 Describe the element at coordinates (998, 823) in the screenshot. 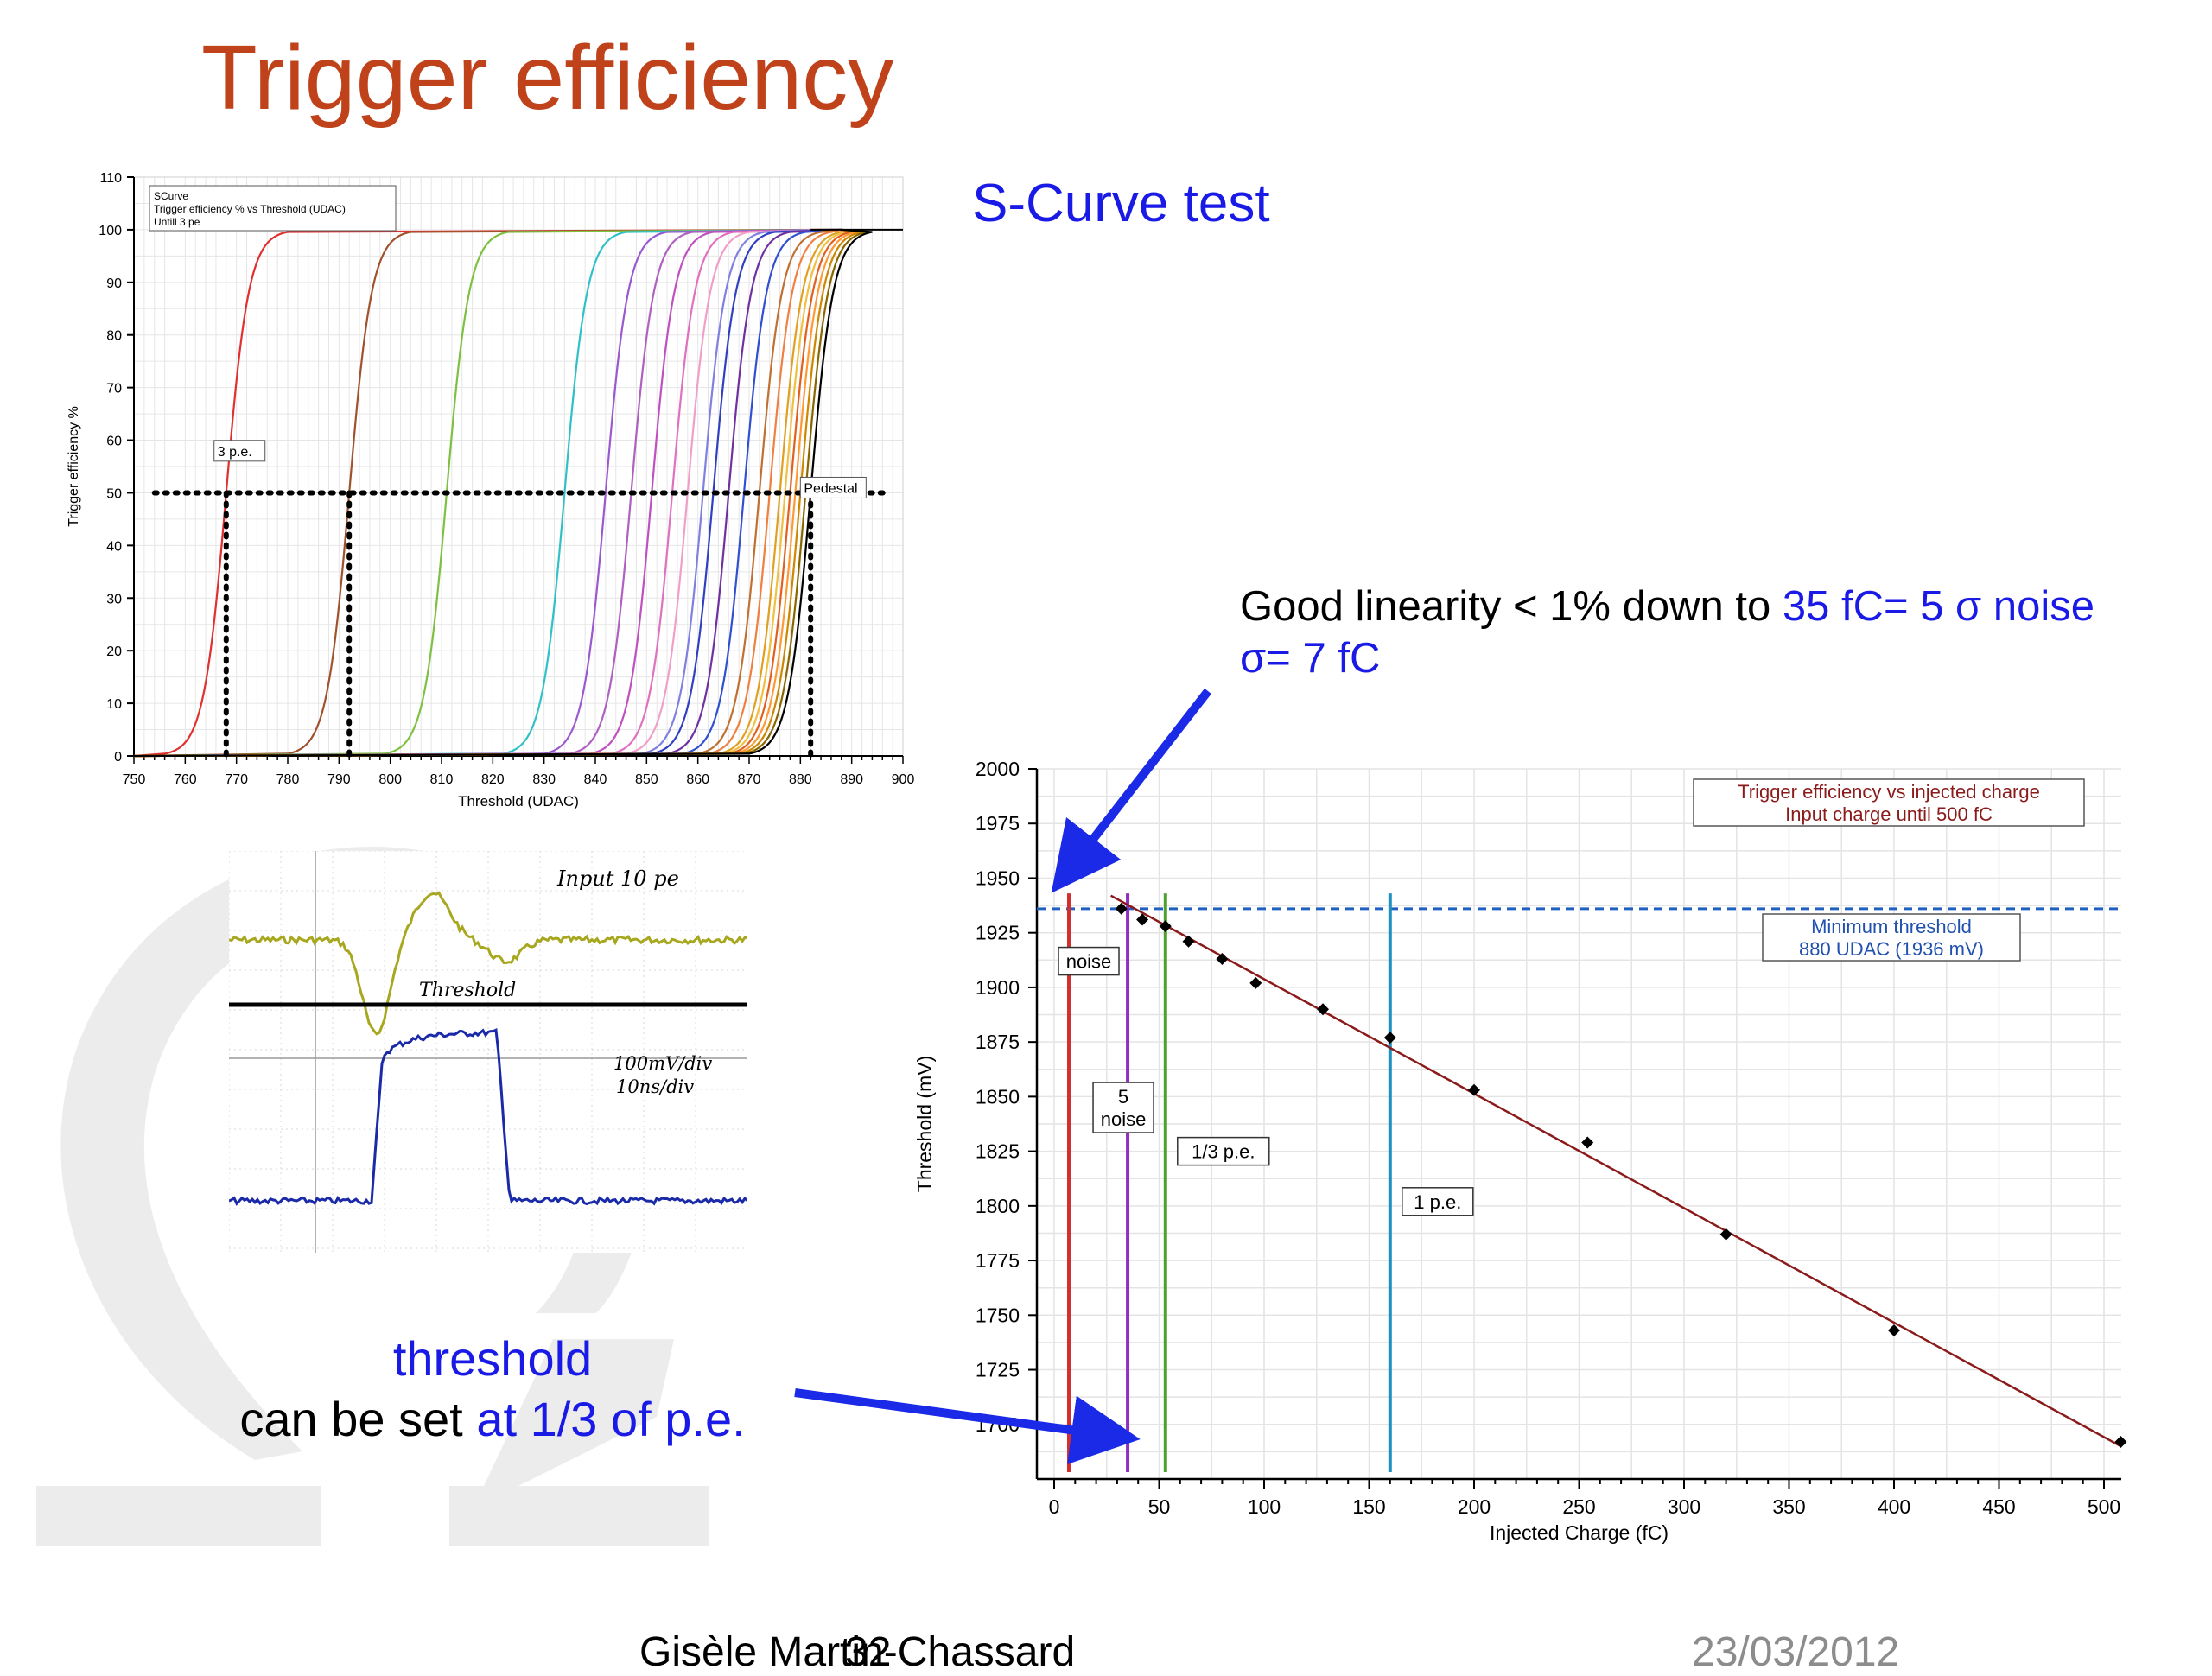

I see `y-tick-label: 1975` at that location.